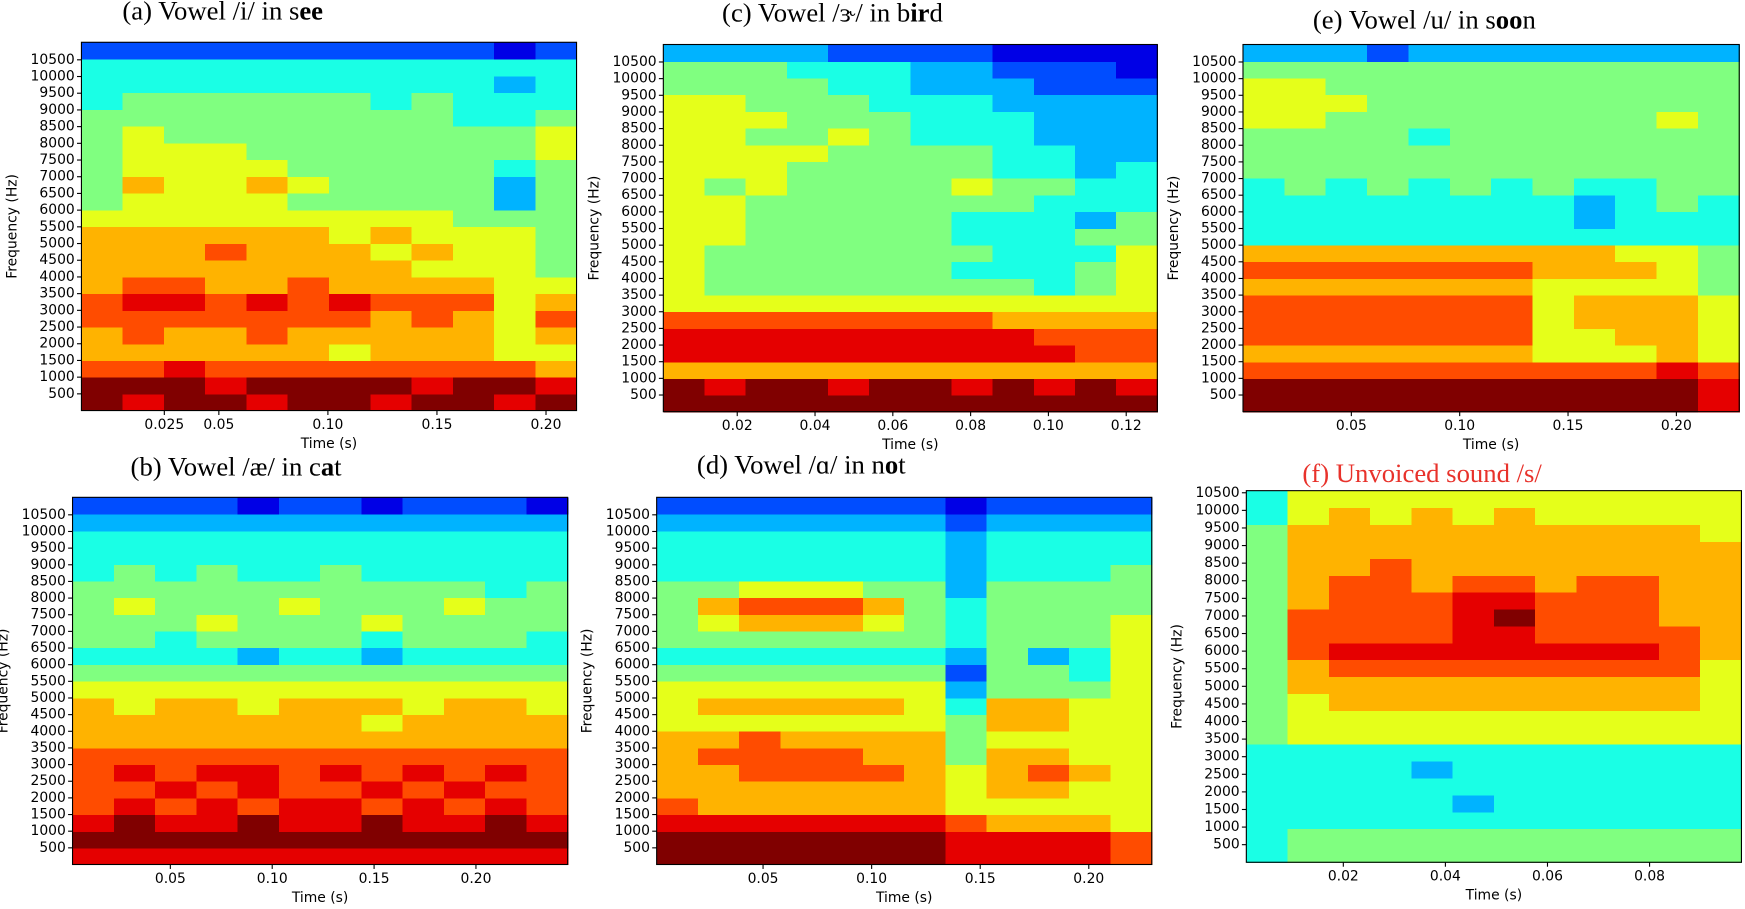  Describe the element at coordinates (48, 731) in the screenshot. I see `y-tick-label: 4000` at that location.